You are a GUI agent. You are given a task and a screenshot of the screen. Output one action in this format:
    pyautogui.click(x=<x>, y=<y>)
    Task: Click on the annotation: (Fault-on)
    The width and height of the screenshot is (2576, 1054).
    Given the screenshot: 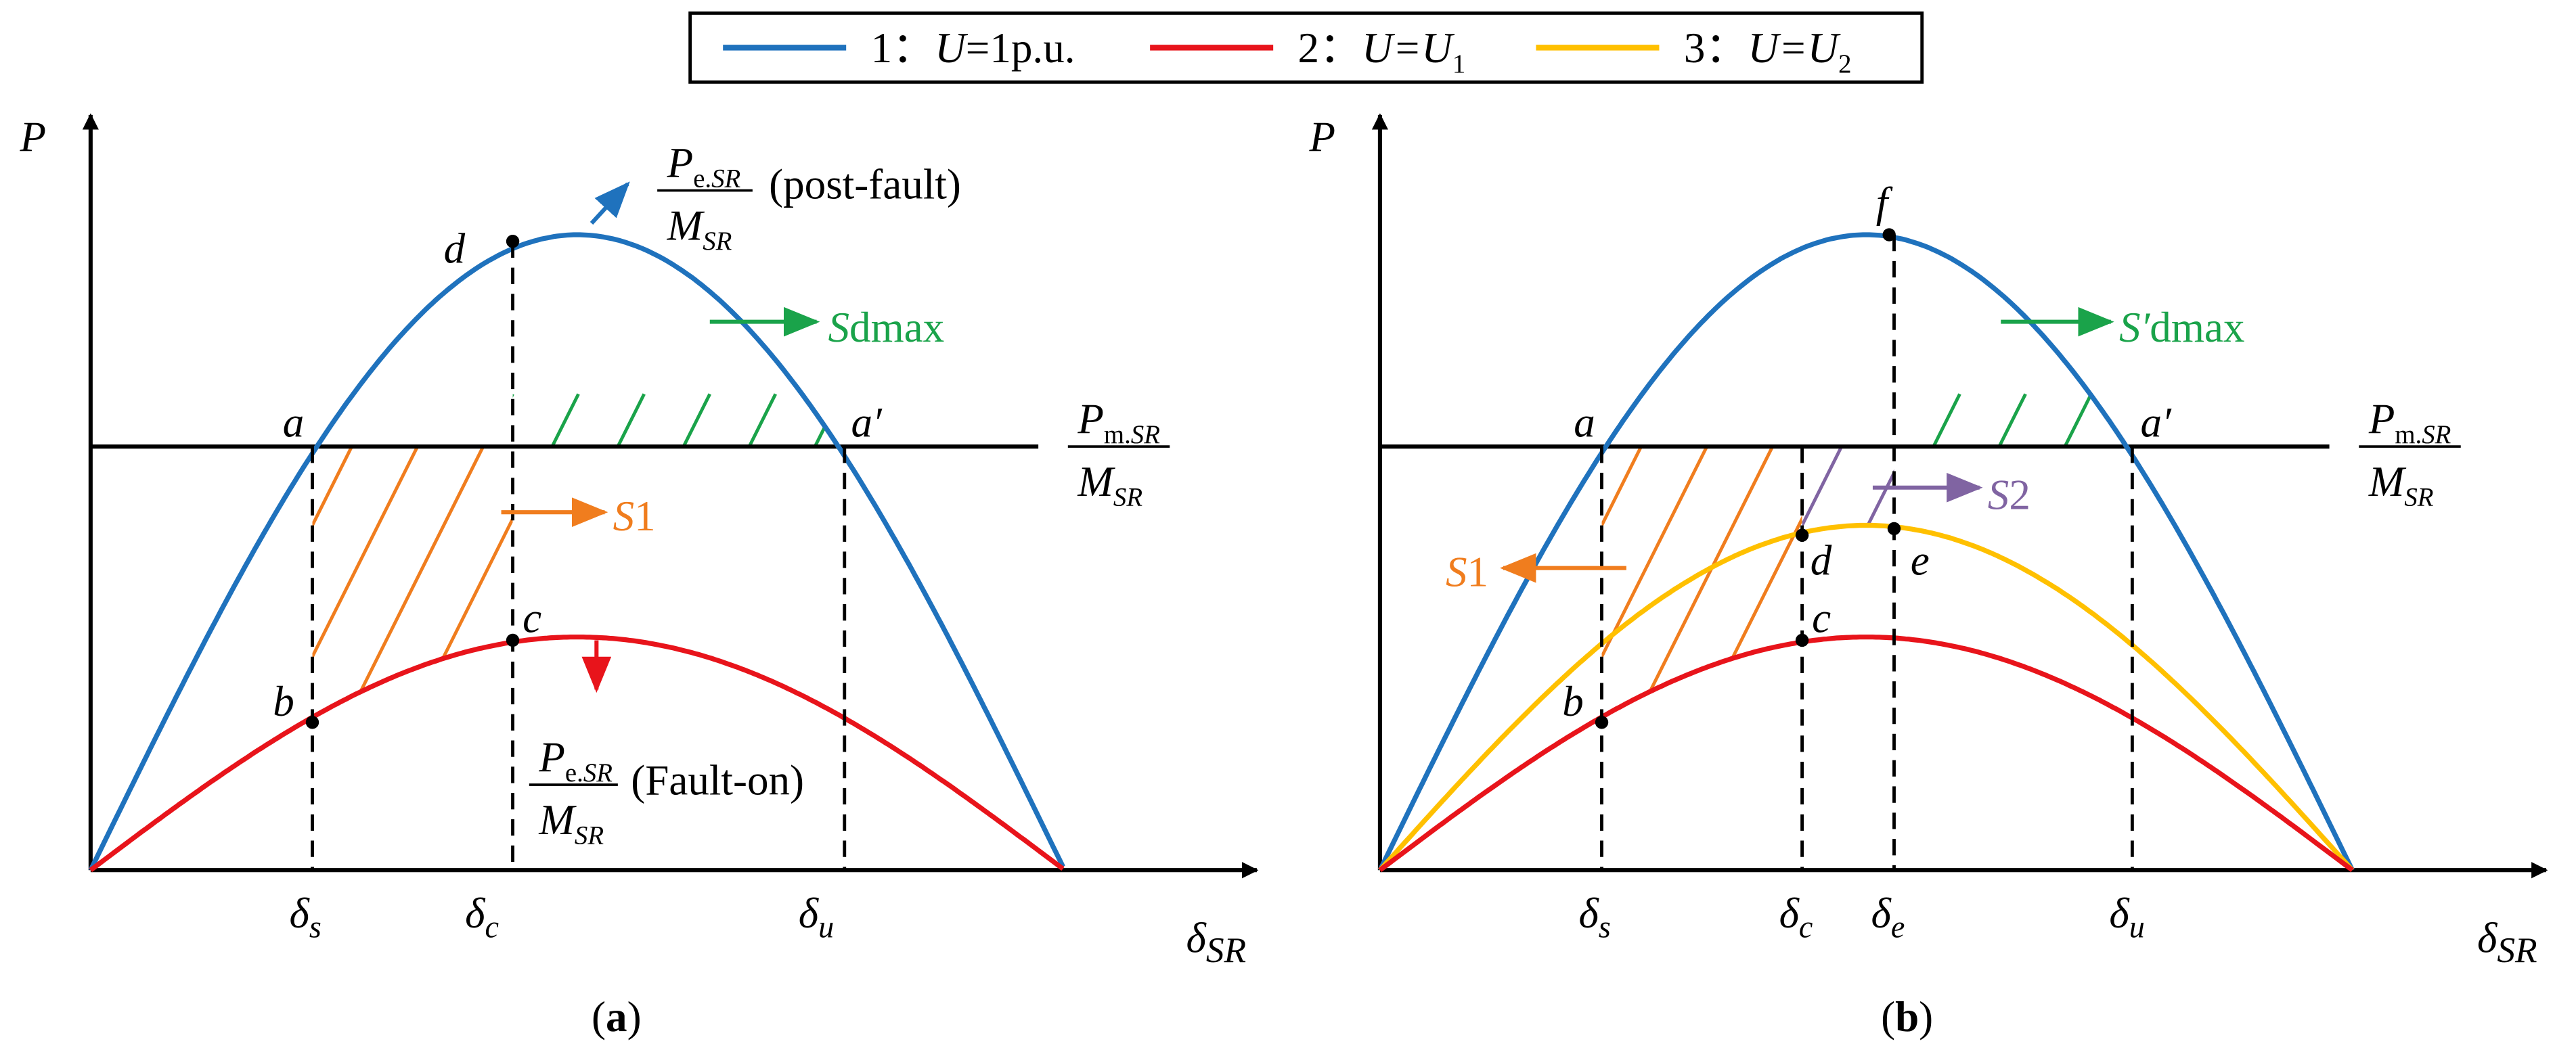 What is the action you would take?
    pyautogui.click(x=717, y=780)
    